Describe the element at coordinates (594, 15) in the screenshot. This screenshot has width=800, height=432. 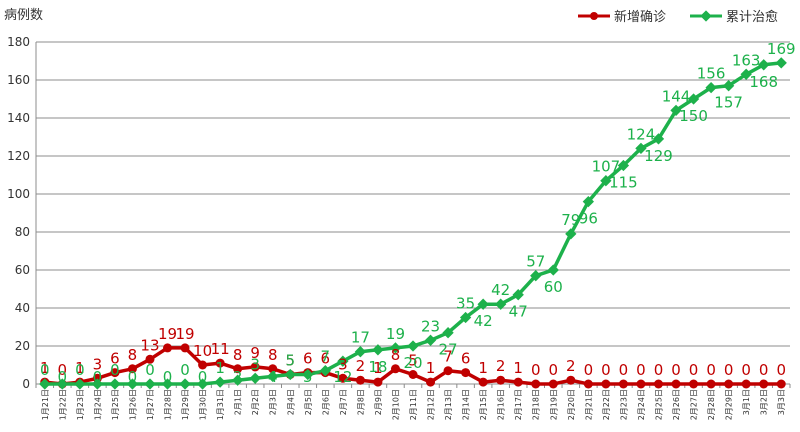
I see `legend-marker-new-confirmed` at that location.